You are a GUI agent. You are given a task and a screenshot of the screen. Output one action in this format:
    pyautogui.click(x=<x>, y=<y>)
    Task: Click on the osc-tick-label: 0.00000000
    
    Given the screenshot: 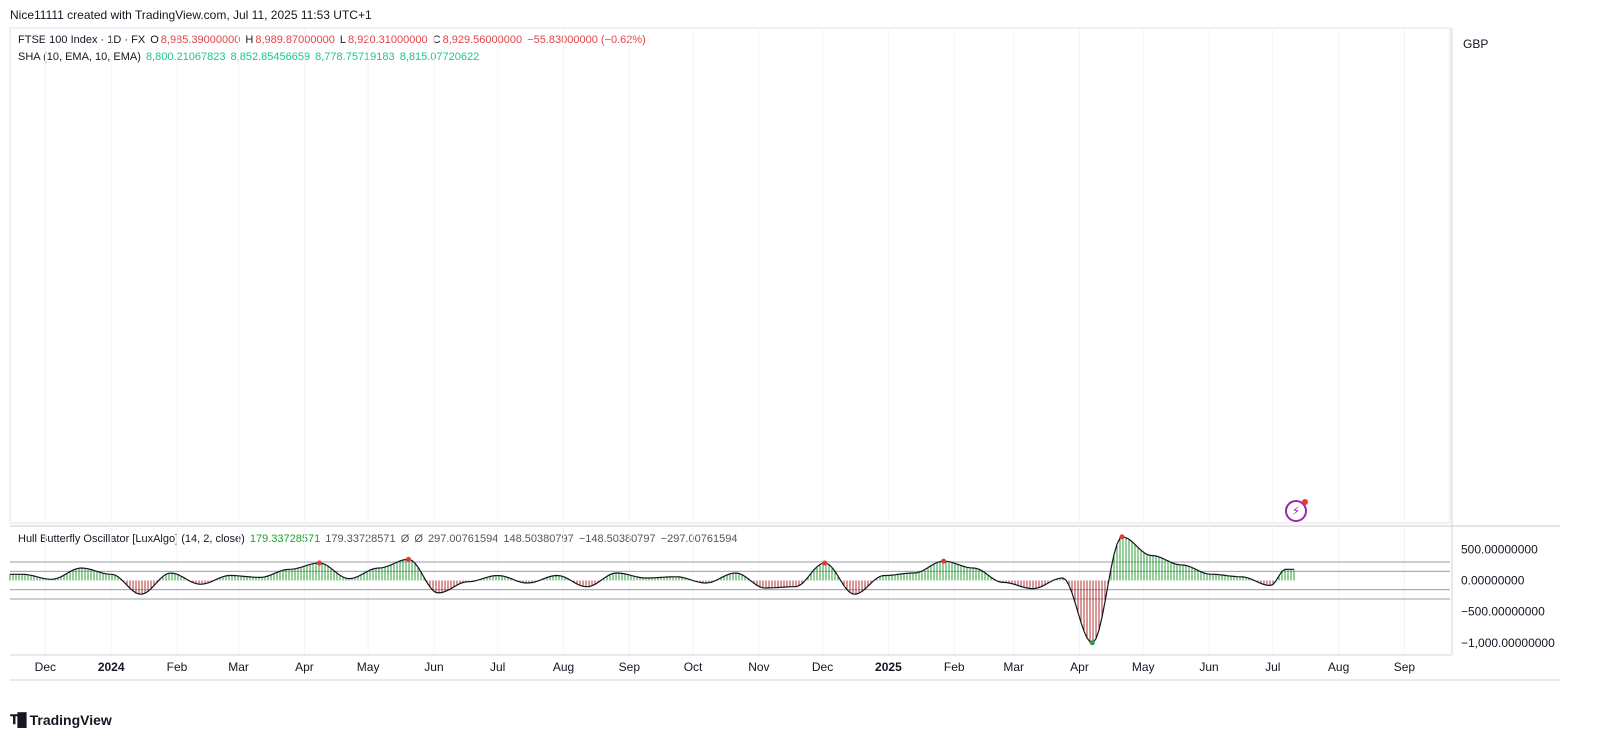 What is the action you would take?
    pyautogui.click(x=1493, y=581)
    